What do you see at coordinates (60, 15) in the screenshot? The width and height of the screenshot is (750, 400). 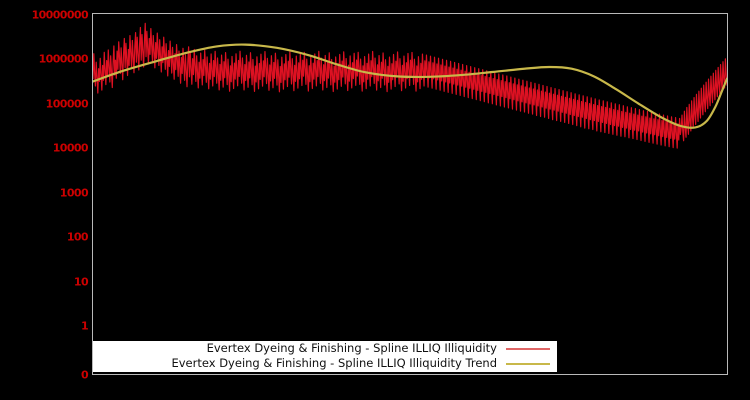 I see `y-tick-10000000: 10000000` at bounding box center [60, 15].